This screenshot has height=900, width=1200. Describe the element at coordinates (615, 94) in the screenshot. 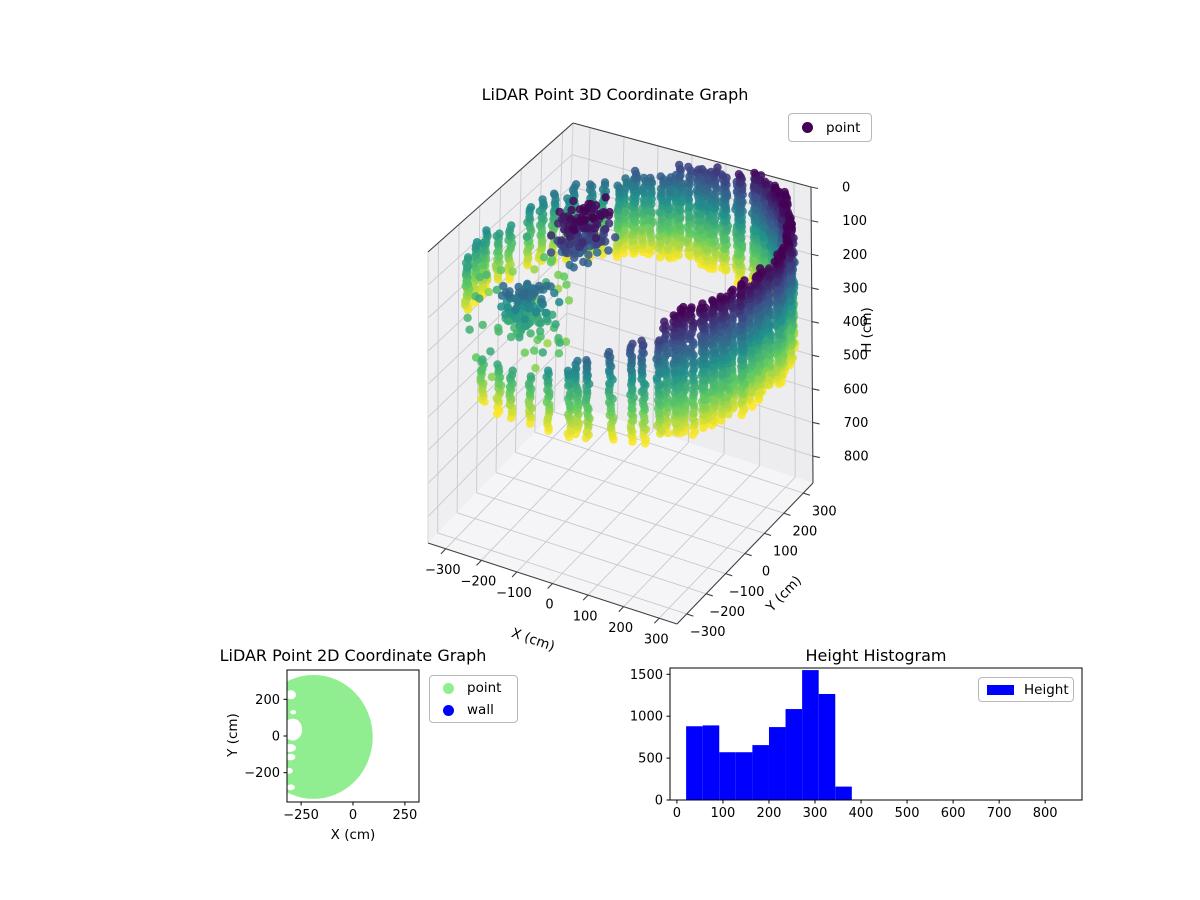

I see `plot3d-title: LiDAR Point 3D Coordinate Graph` at that location.